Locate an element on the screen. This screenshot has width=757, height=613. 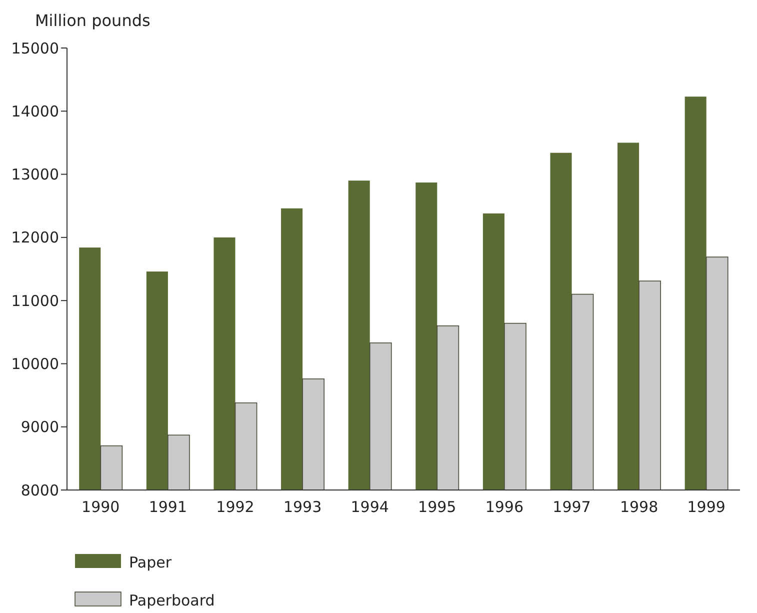
x-tick-label: 1992 is located at coordinates (235, 507).